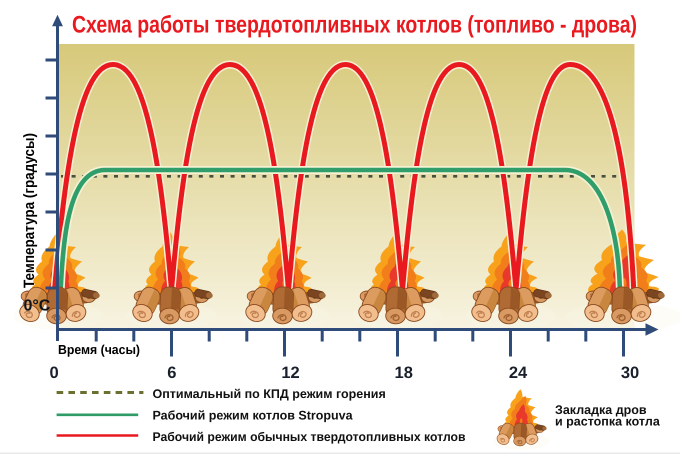 Image resolution: width=680 pixels, height=454 pixels. I want to click on svg-text: Температура (градусы), so click(29, 210).